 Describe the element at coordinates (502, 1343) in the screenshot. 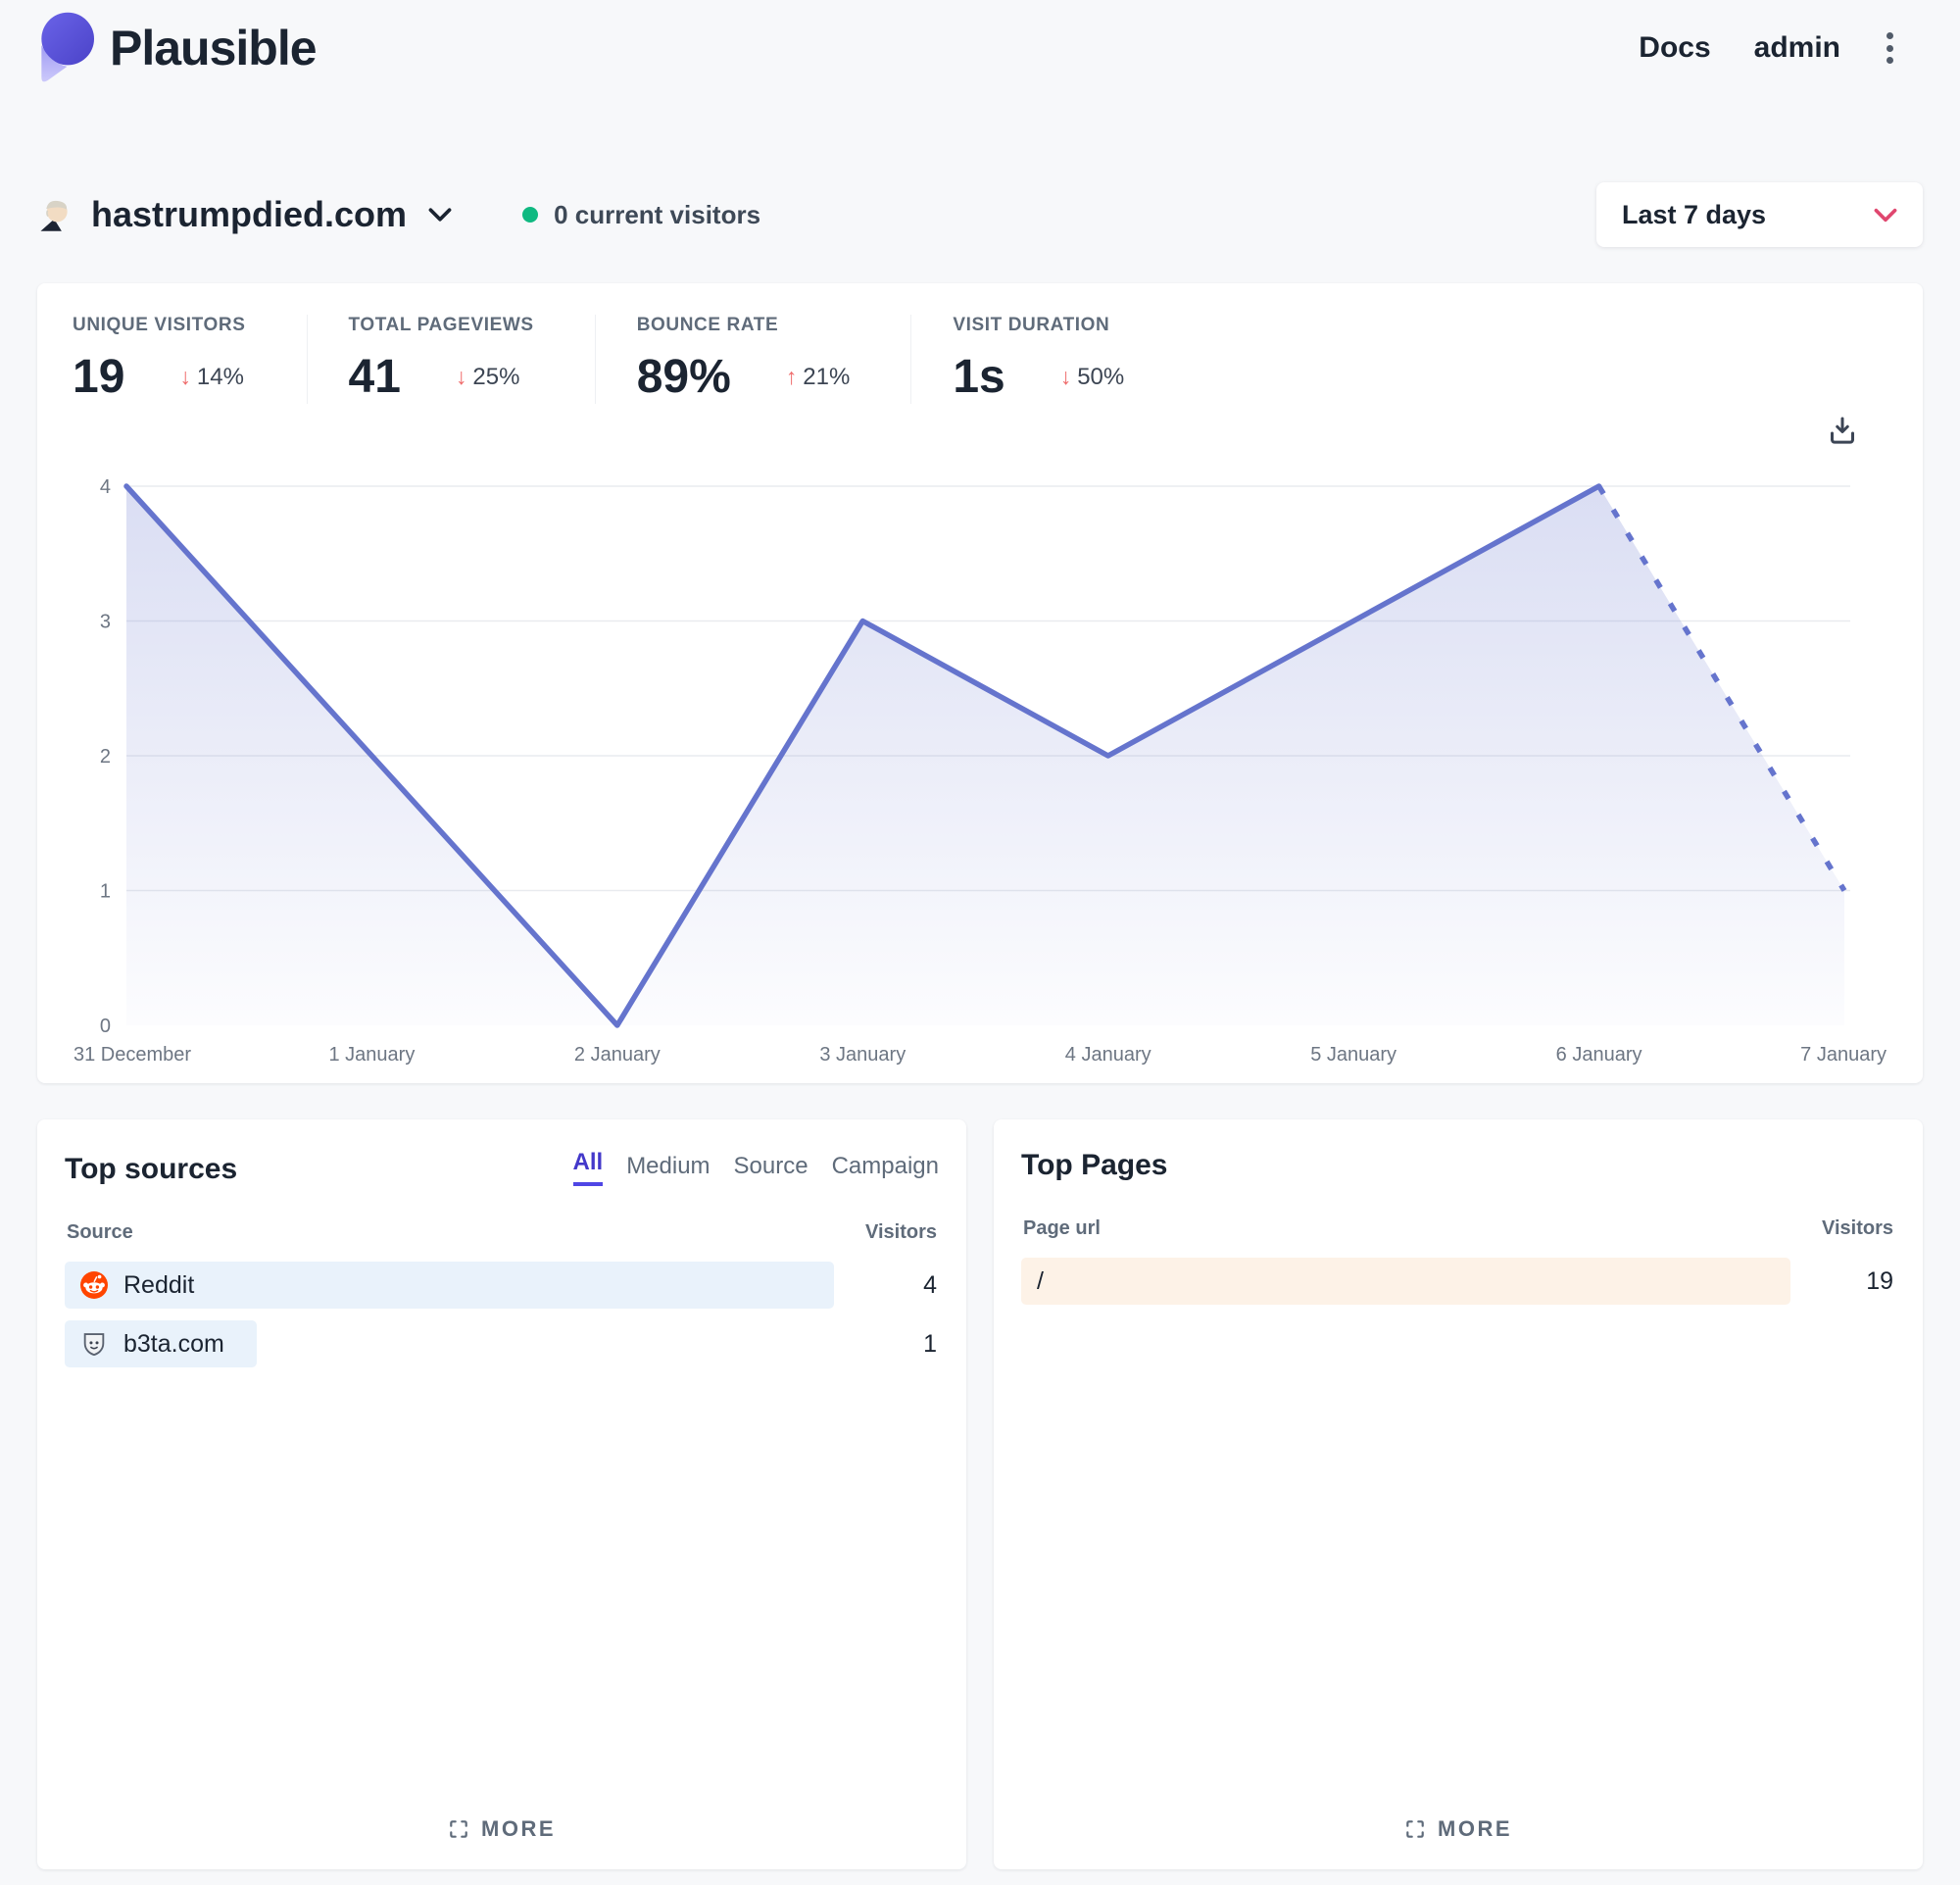

I see `table-row: b3ta.com 1` at that location.